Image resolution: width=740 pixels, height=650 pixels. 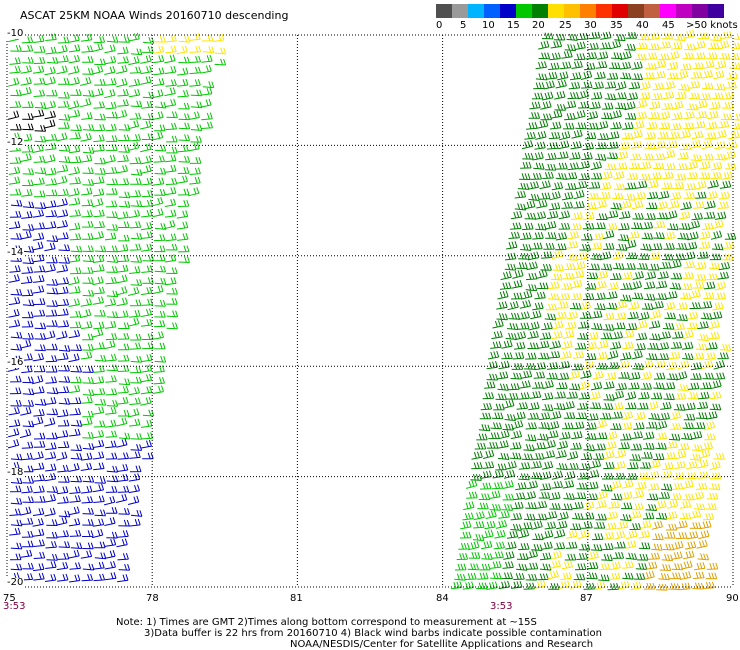 What do you see at coordinates (9, 598) in the screenshot?
I see `lon-label: 75` at bounding box center [9, 598].